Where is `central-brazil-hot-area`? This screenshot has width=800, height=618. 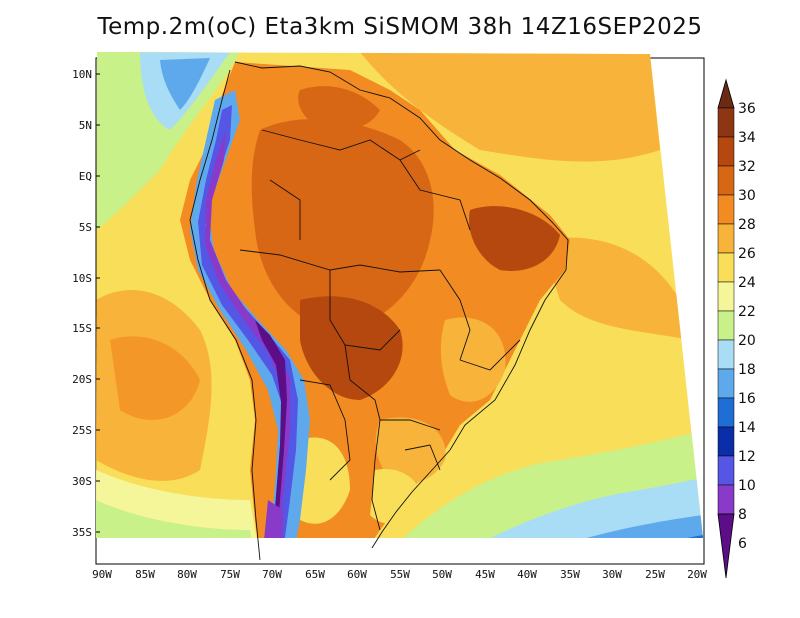
central-brazil-hot-area is located at coordinates (351, 348).